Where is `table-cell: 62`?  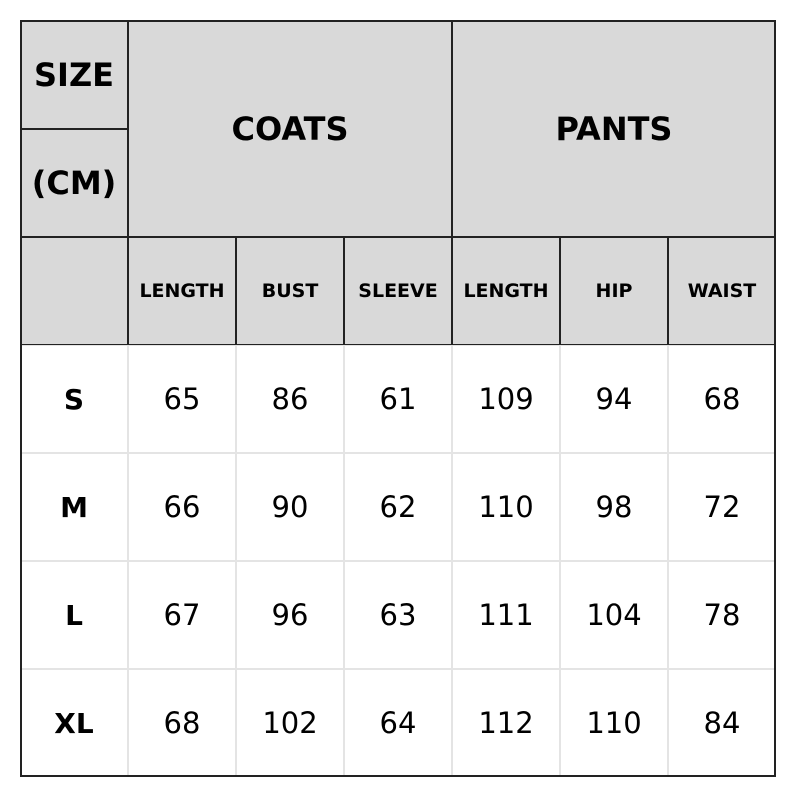 table-cell: 62 is located at coordinates (398, 507).